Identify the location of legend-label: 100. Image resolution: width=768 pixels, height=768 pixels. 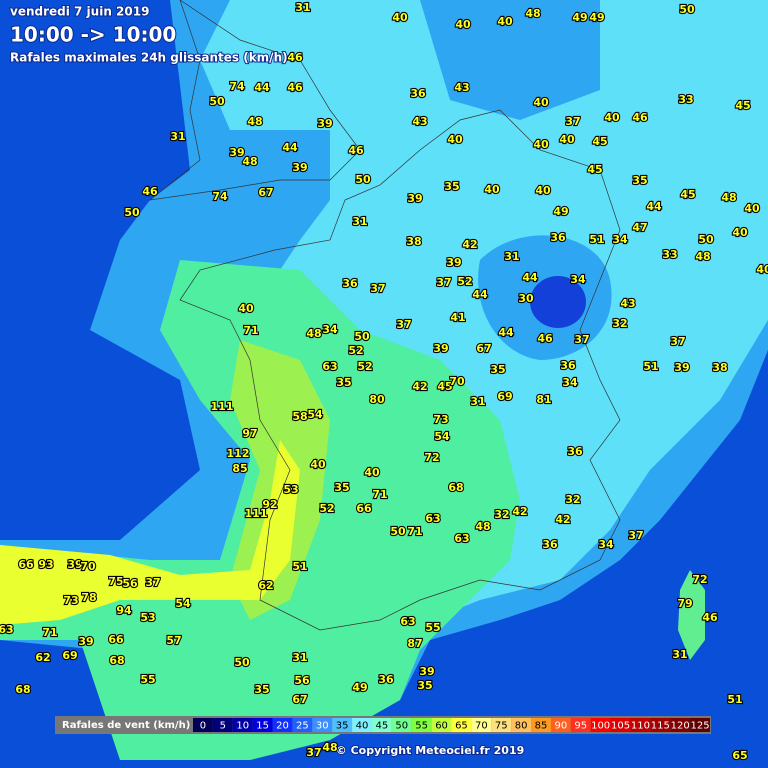
(600, 726).